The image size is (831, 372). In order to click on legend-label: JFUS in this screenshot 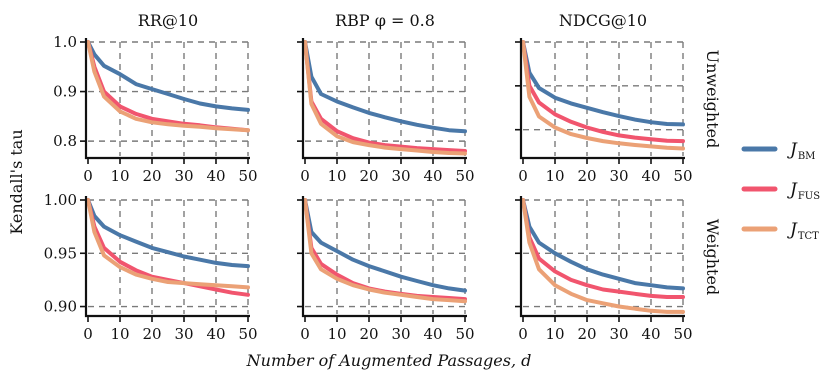, I will do `click(803, 191)`.